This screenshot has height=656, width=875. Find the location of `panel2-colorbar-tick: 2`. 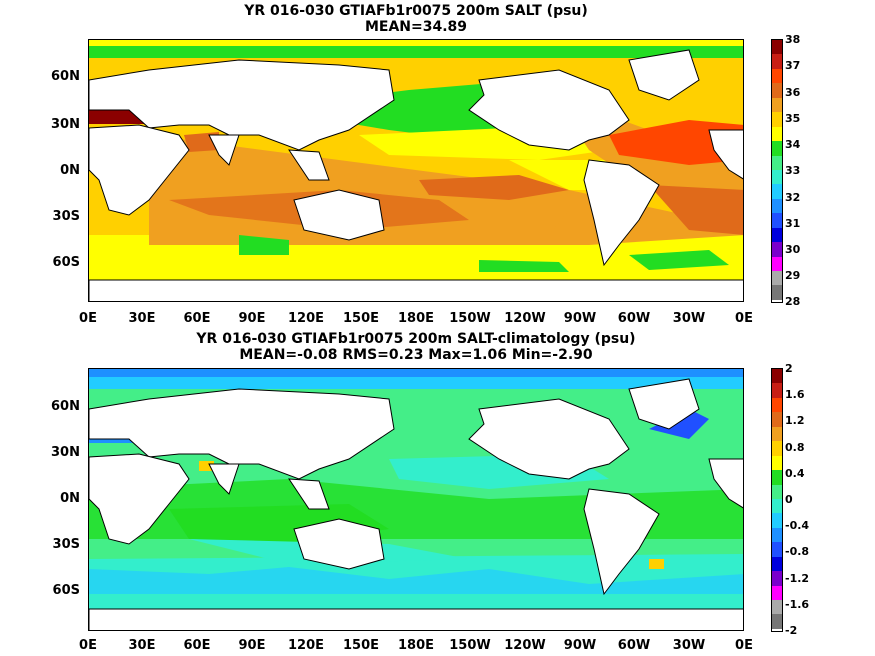

panel2-colorbar-tick: 2 is located at coordinates (789, 368).